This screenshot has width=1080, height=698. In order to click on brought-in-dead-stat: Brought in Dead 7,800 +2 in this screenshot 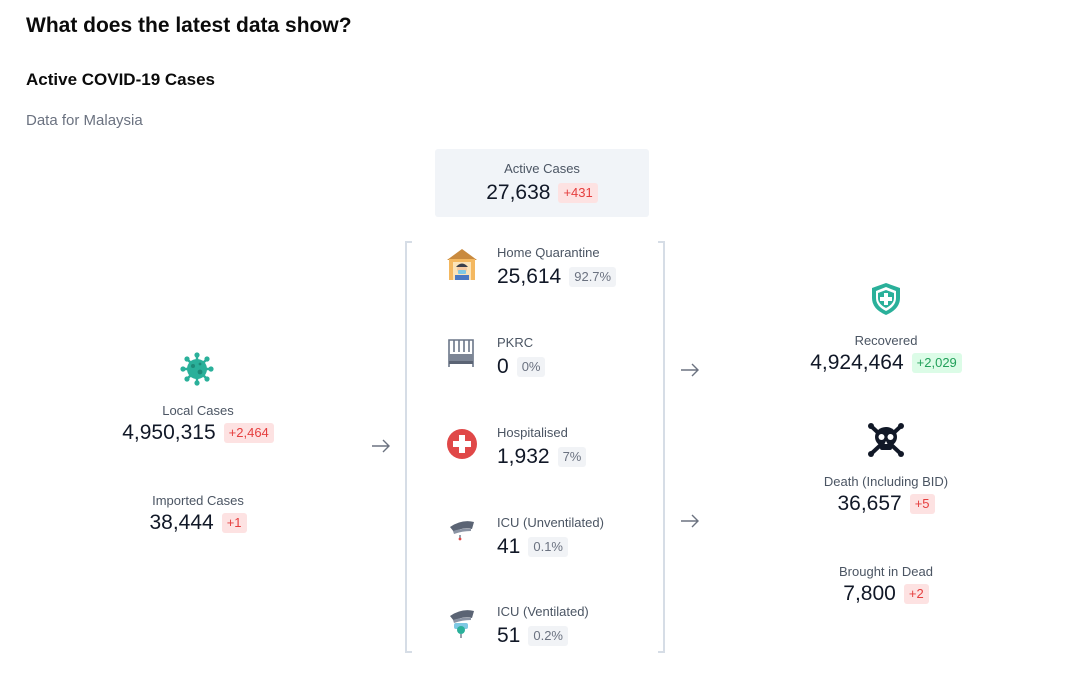, I will do `click(886, 585)`.